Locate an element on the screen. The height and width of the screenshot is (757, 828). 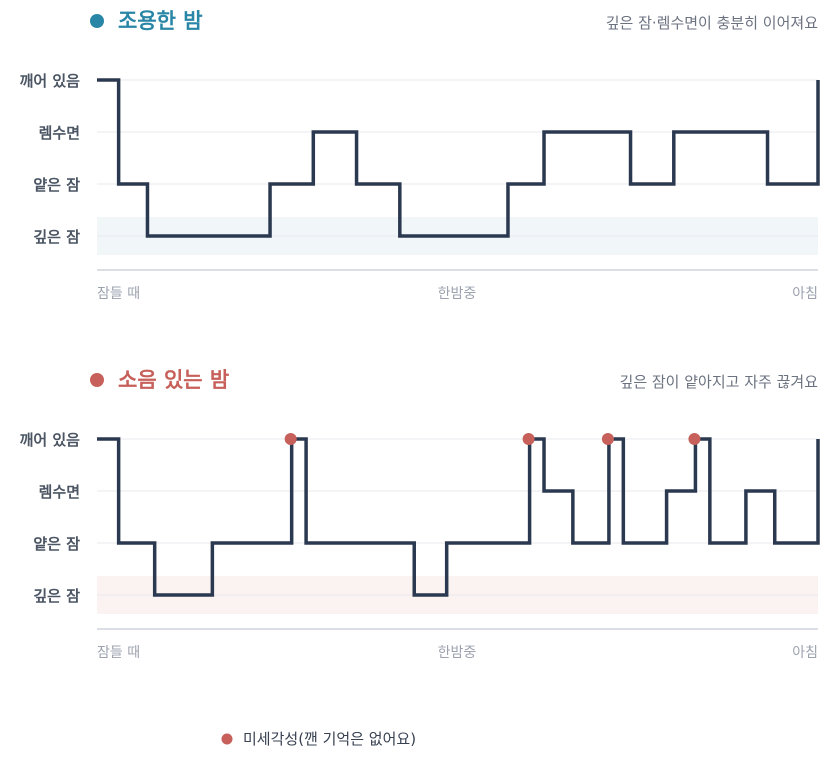
chart2-ylabel-deep: 깊은 잠 is located at coordinates (56, 596).